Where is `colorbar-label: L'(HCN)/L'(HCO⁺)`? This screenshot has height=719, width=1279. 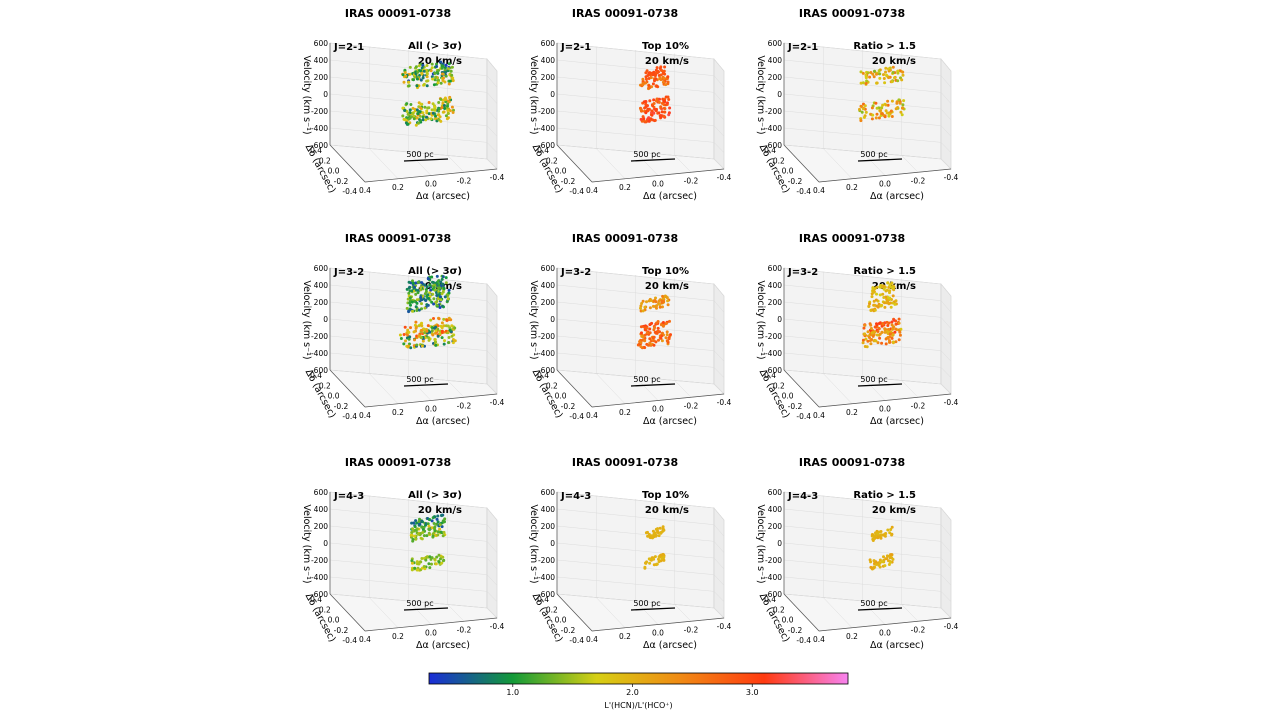
colorbar-label: L'(HCN)/L'(HCO⁺) is located at coordinates (638, 705).